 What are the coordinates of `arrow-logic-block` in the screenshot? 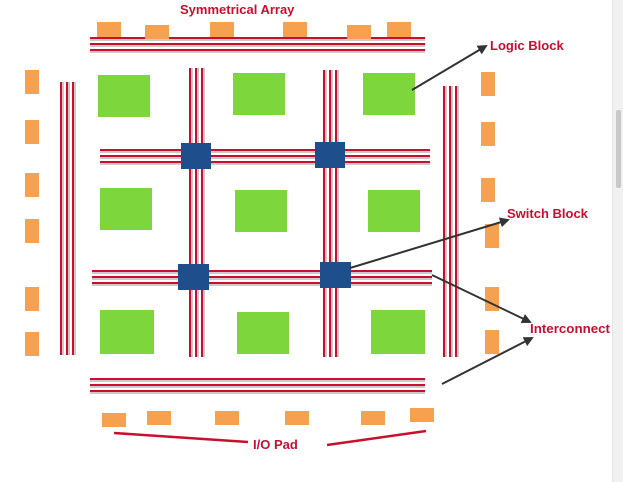 It's located at (449, 67).